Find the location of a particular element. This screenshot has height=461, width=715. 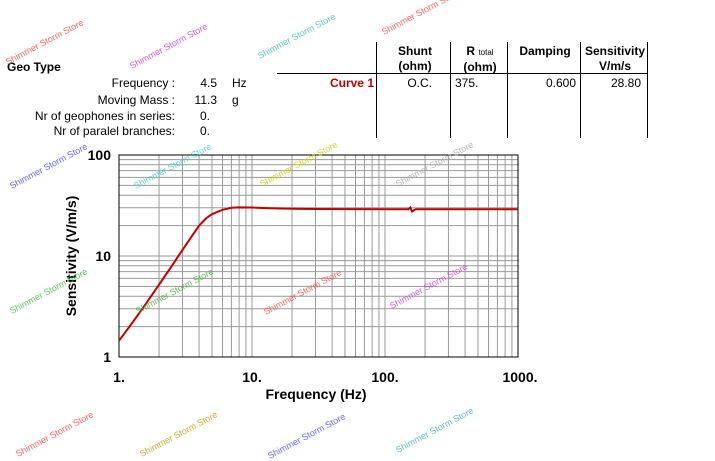

damping-value: 0.600 is located at coordinates (560, 83).